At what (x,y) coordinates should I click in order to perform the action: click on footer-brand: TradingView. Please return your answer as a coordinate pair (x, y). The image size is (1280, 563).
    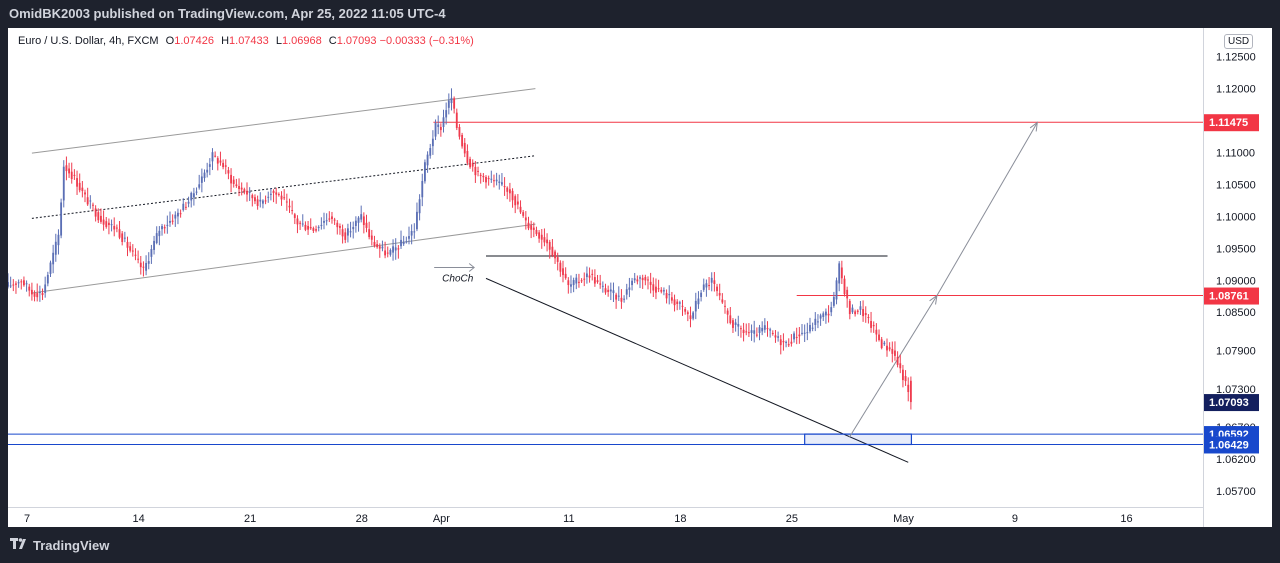
    Looking at the image, I should click on (71, 545).